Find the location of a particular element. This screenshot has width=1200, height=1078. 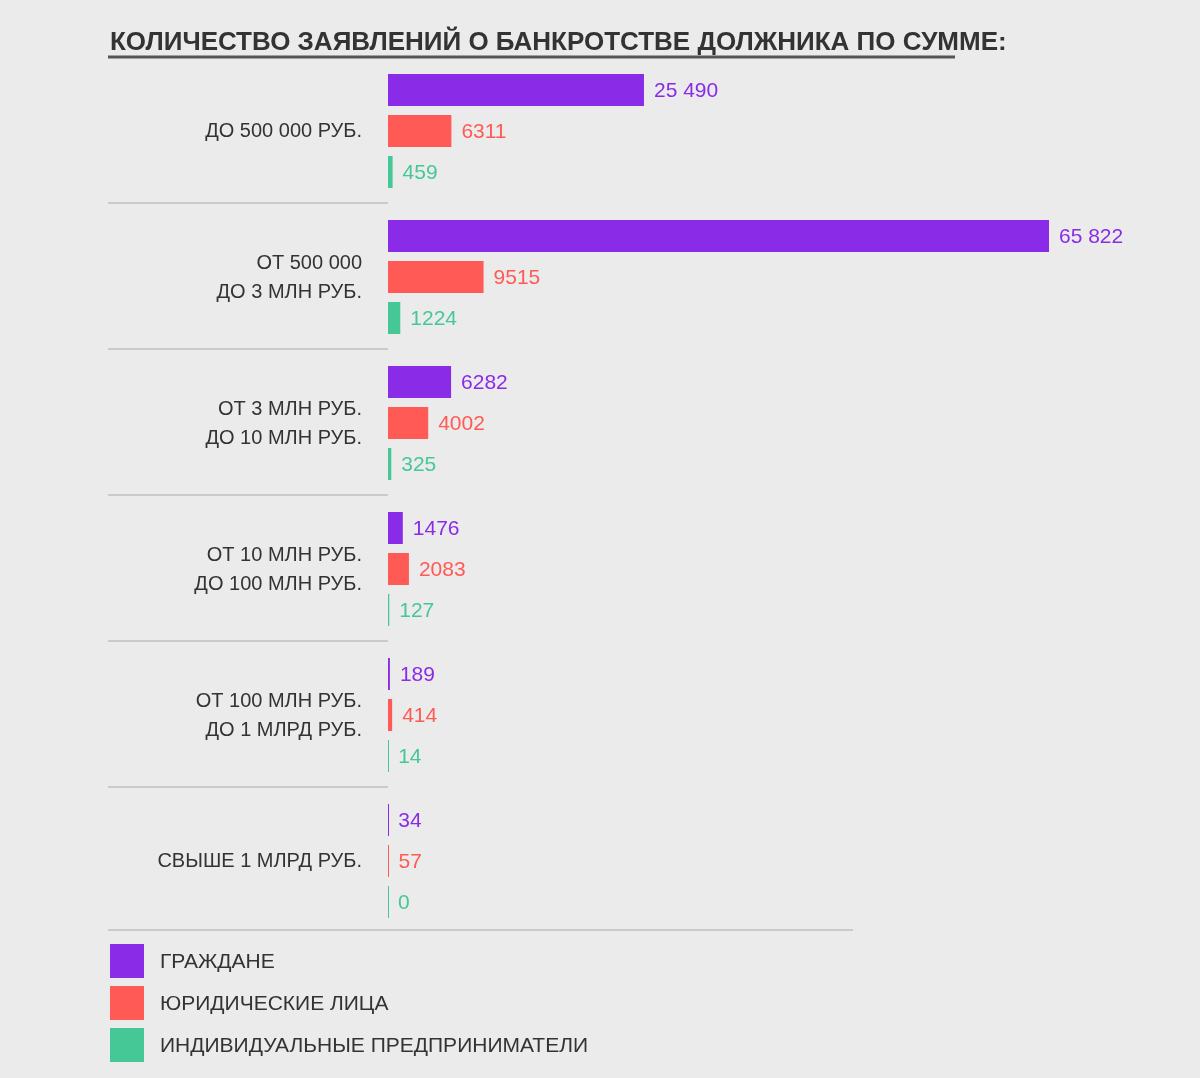

data-label: 6311 is located at coordinates (484, 131).